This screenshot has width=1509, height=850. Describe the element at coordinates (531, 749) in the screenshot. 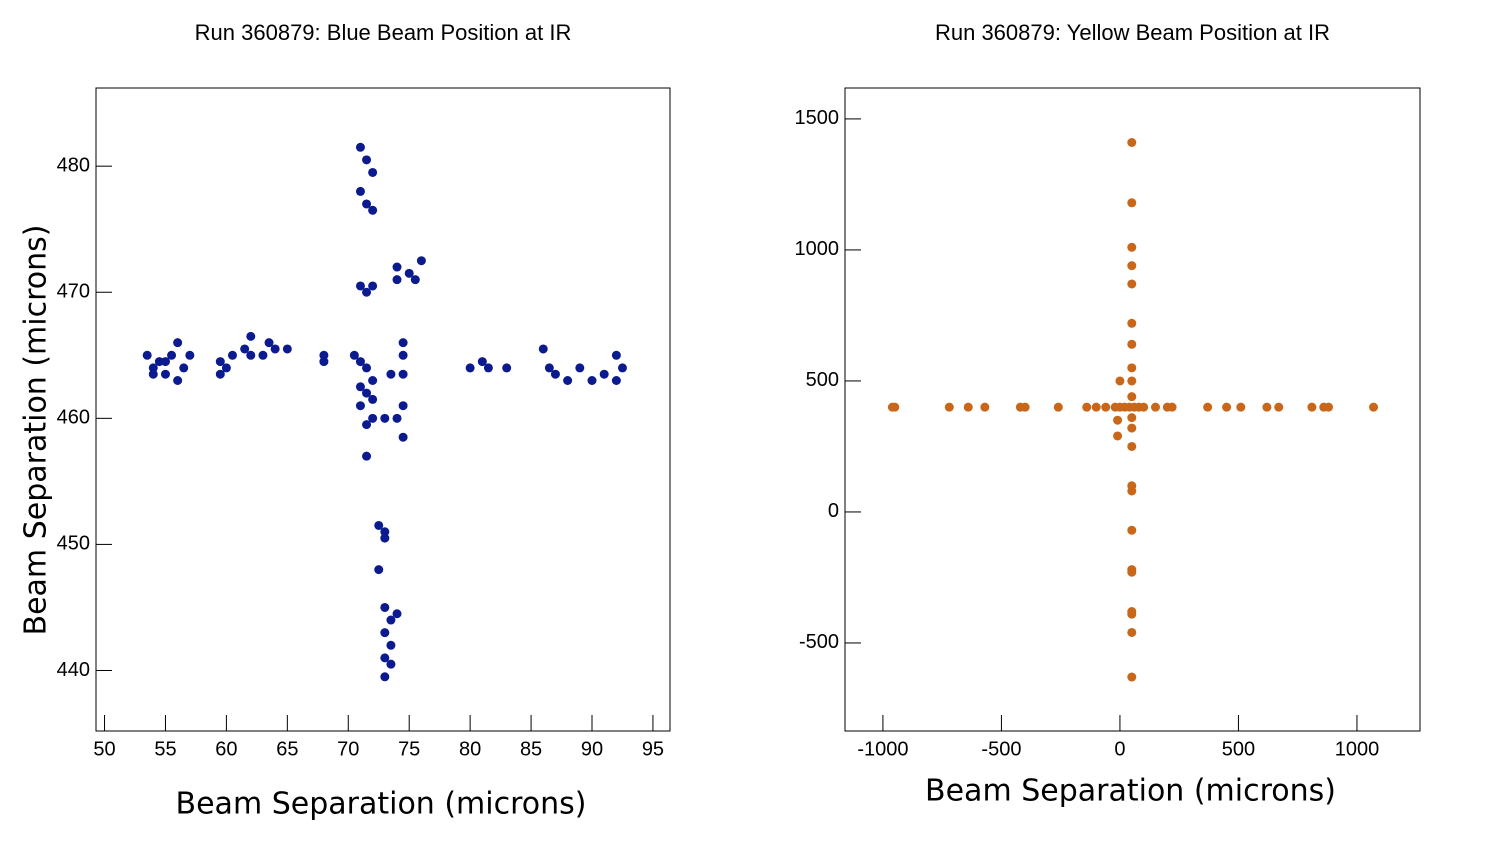

I see `x-tick-label: 85` at that location.